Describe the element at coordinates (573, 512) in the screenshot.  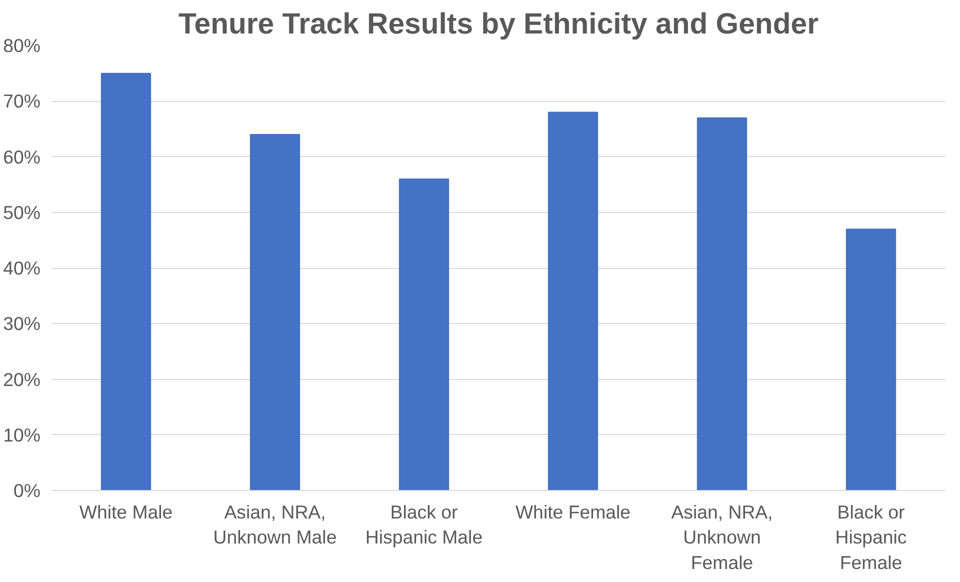
I see `x-tick-label: White Female` at that location.